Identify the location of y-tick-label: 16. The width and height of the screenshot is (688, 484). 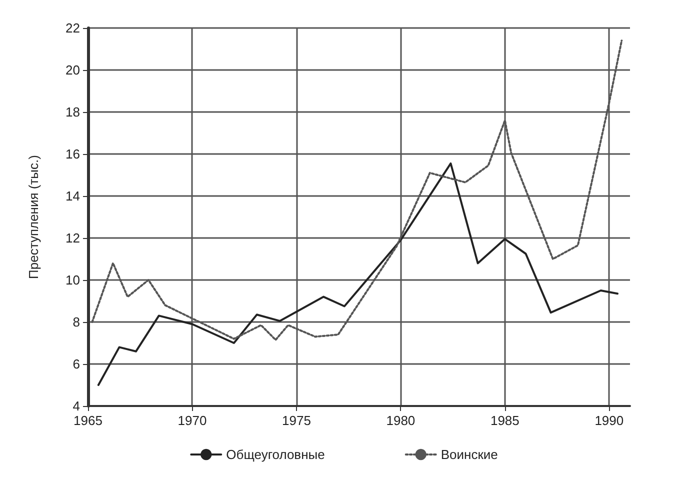
(73, 154).